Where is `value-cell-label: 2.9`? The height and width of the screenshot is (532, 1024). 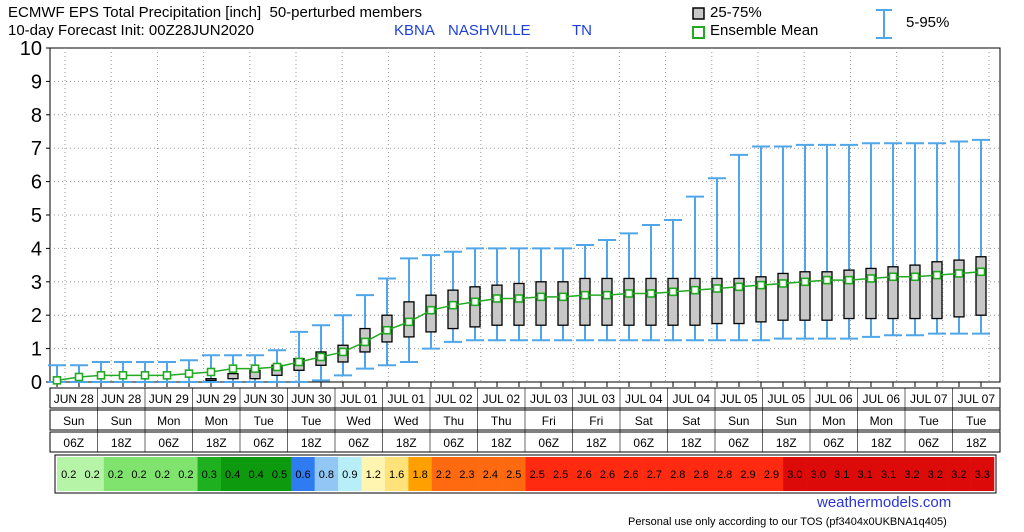
value-cell-label: 2.9 is located at coordinates (771, 475).